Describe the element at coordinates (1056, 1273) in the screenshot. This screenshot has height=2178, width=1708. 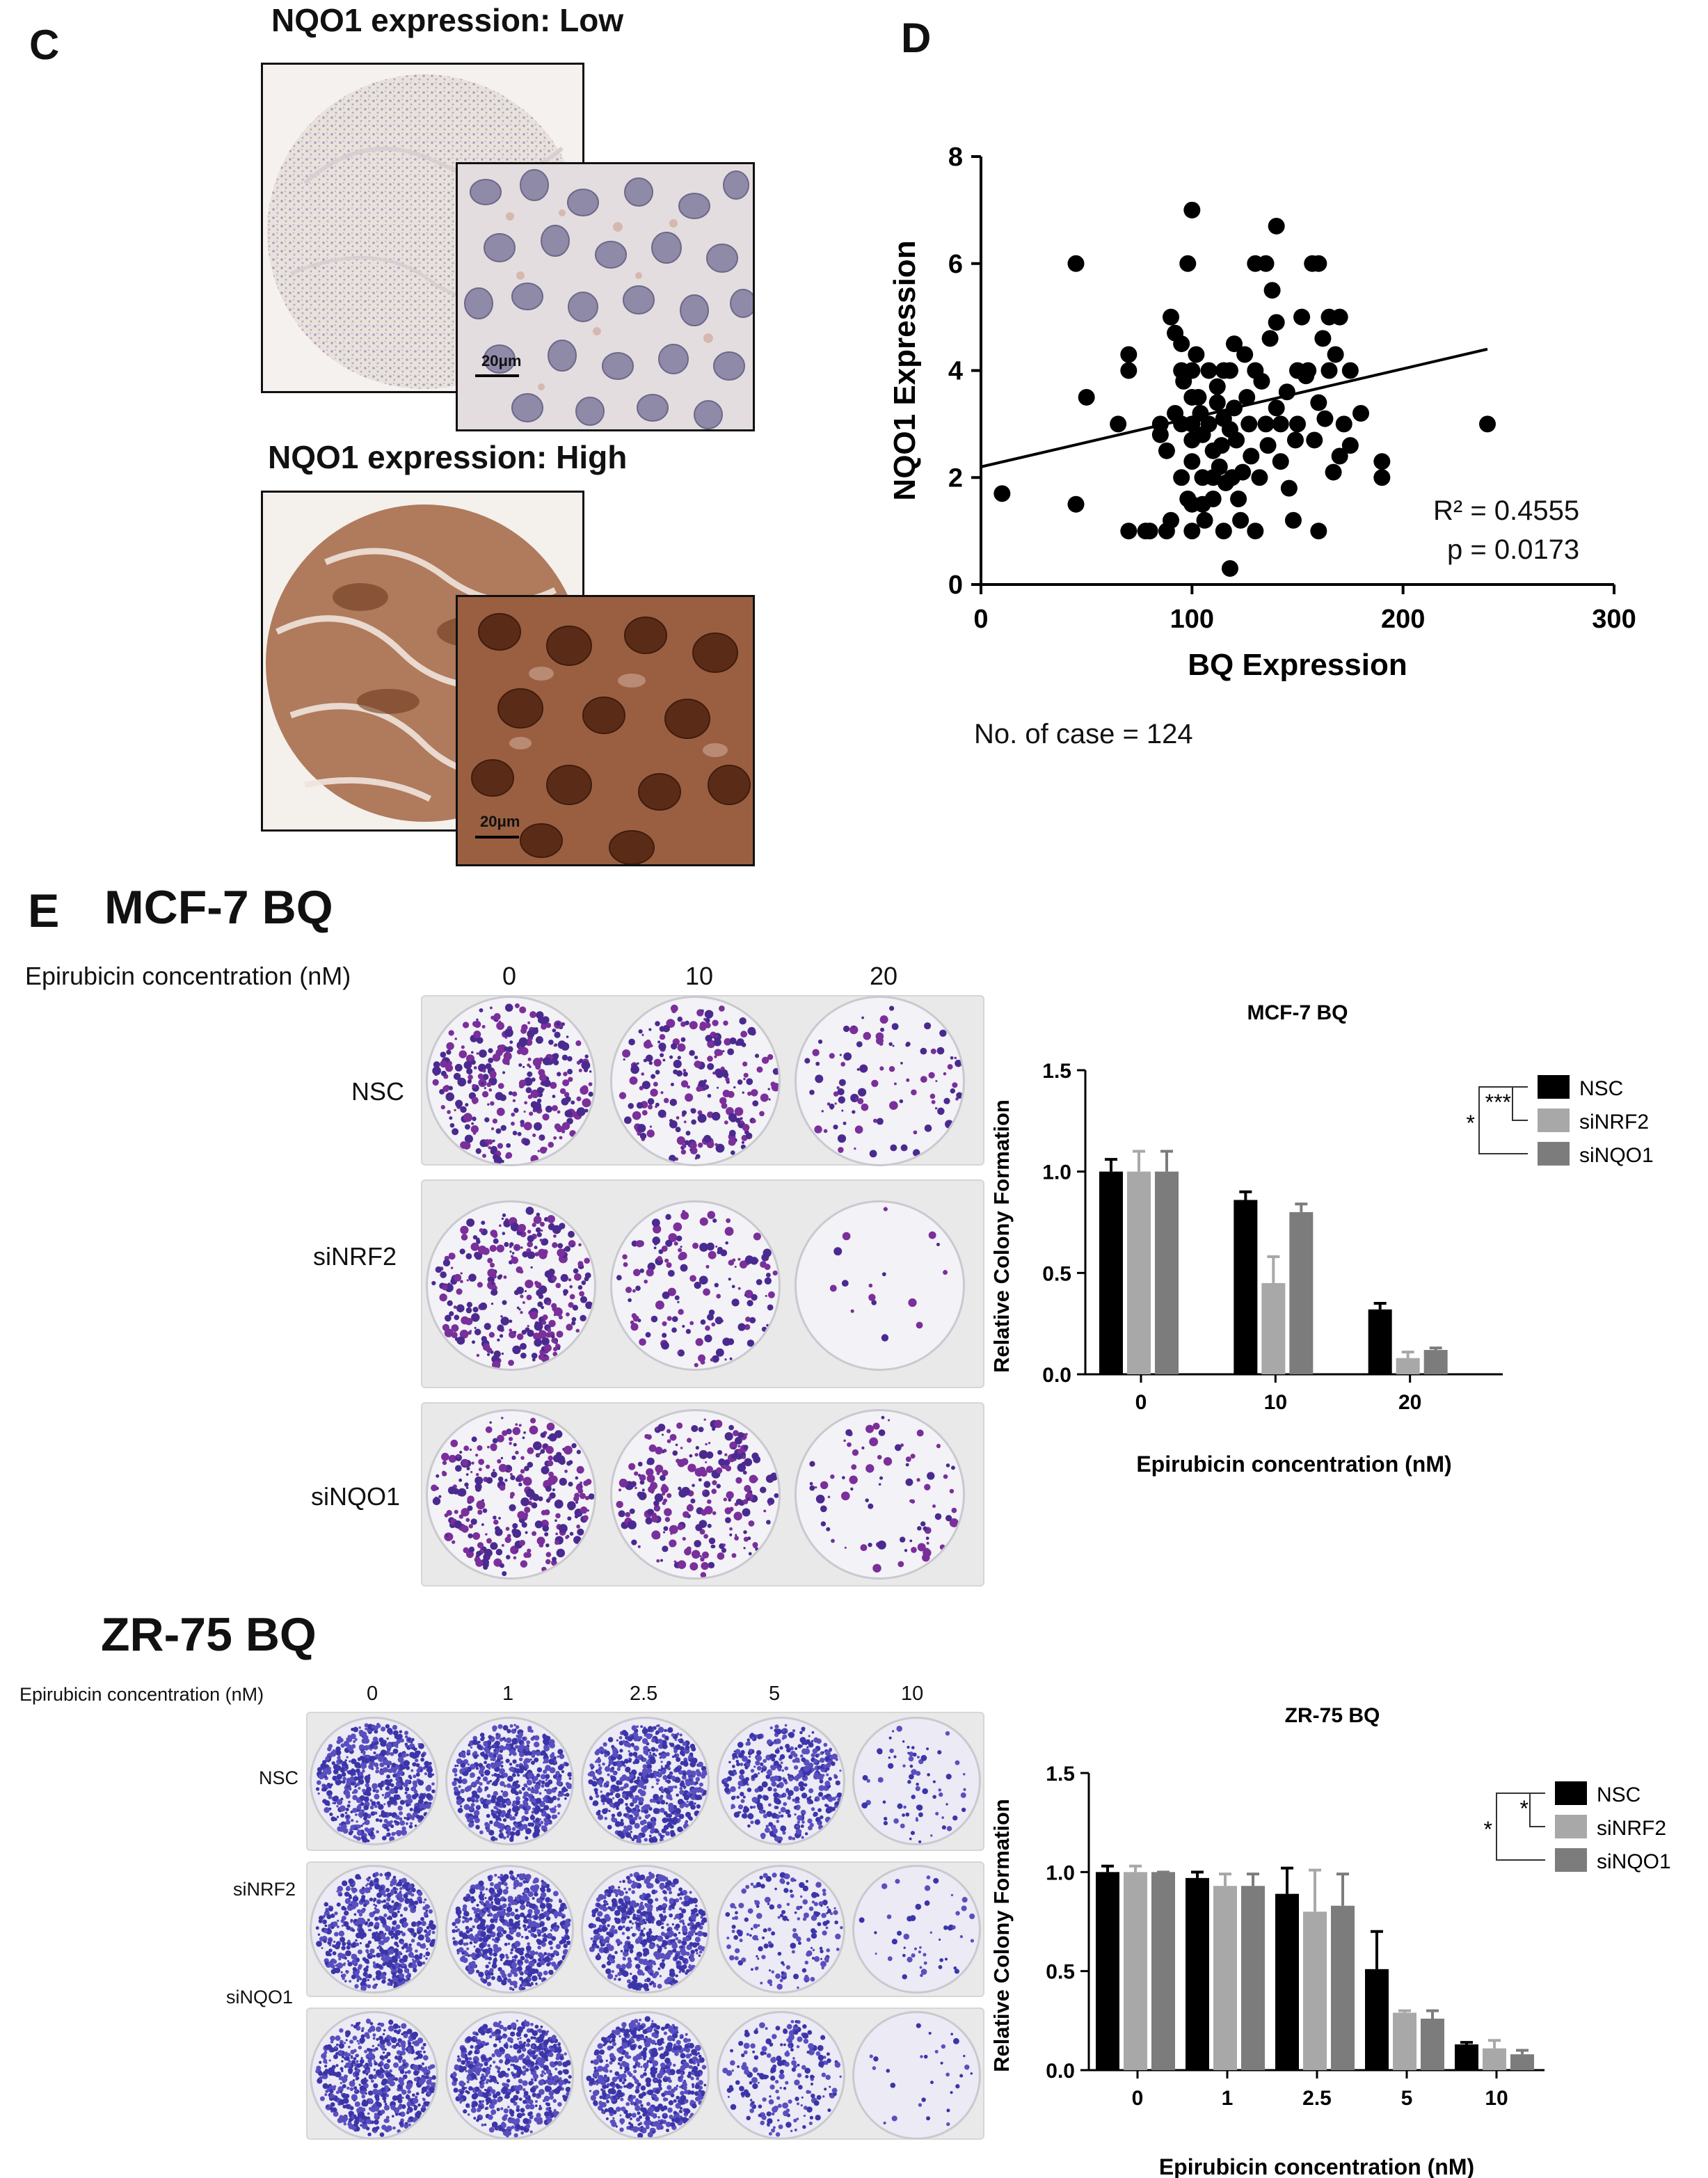
I see `mcf7-y-tick-label: 0.5` at that location.